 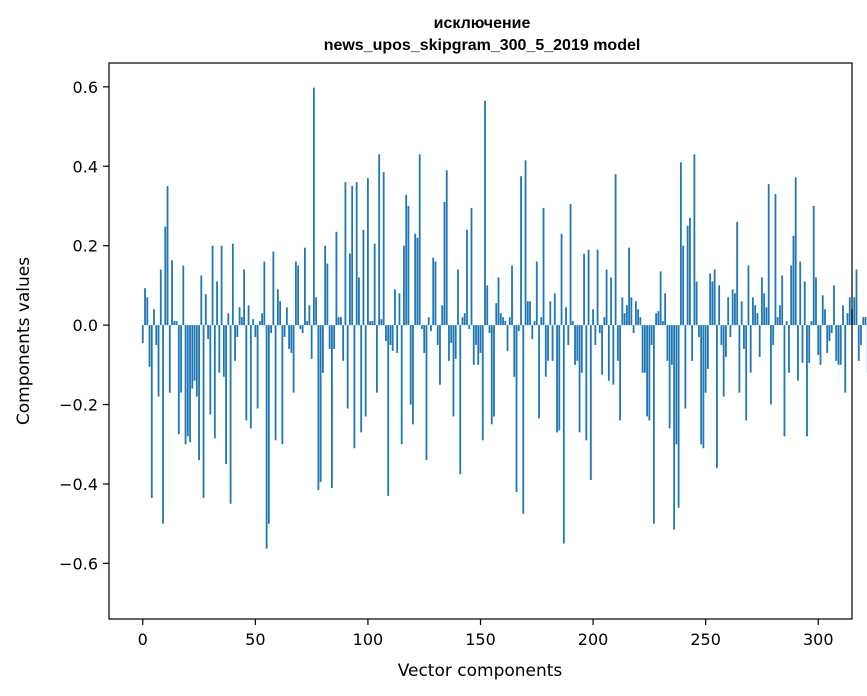 What do you see at coordinates (368, 639) in the screenshot?
I see `x-tick-label: 100` at bounding box center [368, 639].